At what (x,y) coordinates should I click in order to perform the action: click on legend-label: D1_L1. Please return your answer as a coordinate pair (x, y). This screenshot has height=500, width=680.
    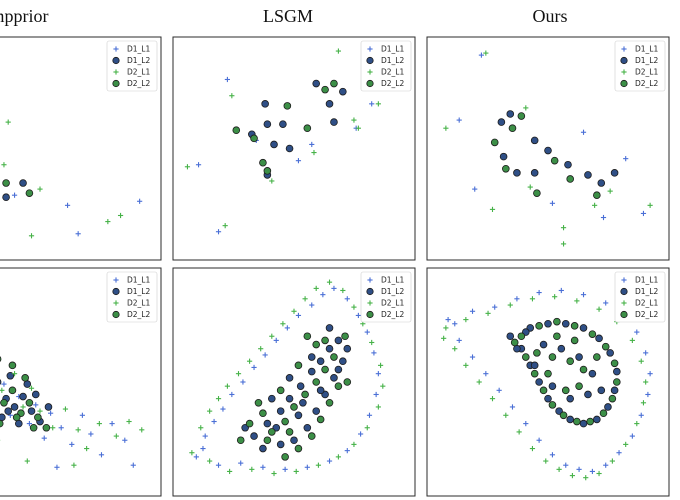
    Looking at the image, I should click on (138, 49).